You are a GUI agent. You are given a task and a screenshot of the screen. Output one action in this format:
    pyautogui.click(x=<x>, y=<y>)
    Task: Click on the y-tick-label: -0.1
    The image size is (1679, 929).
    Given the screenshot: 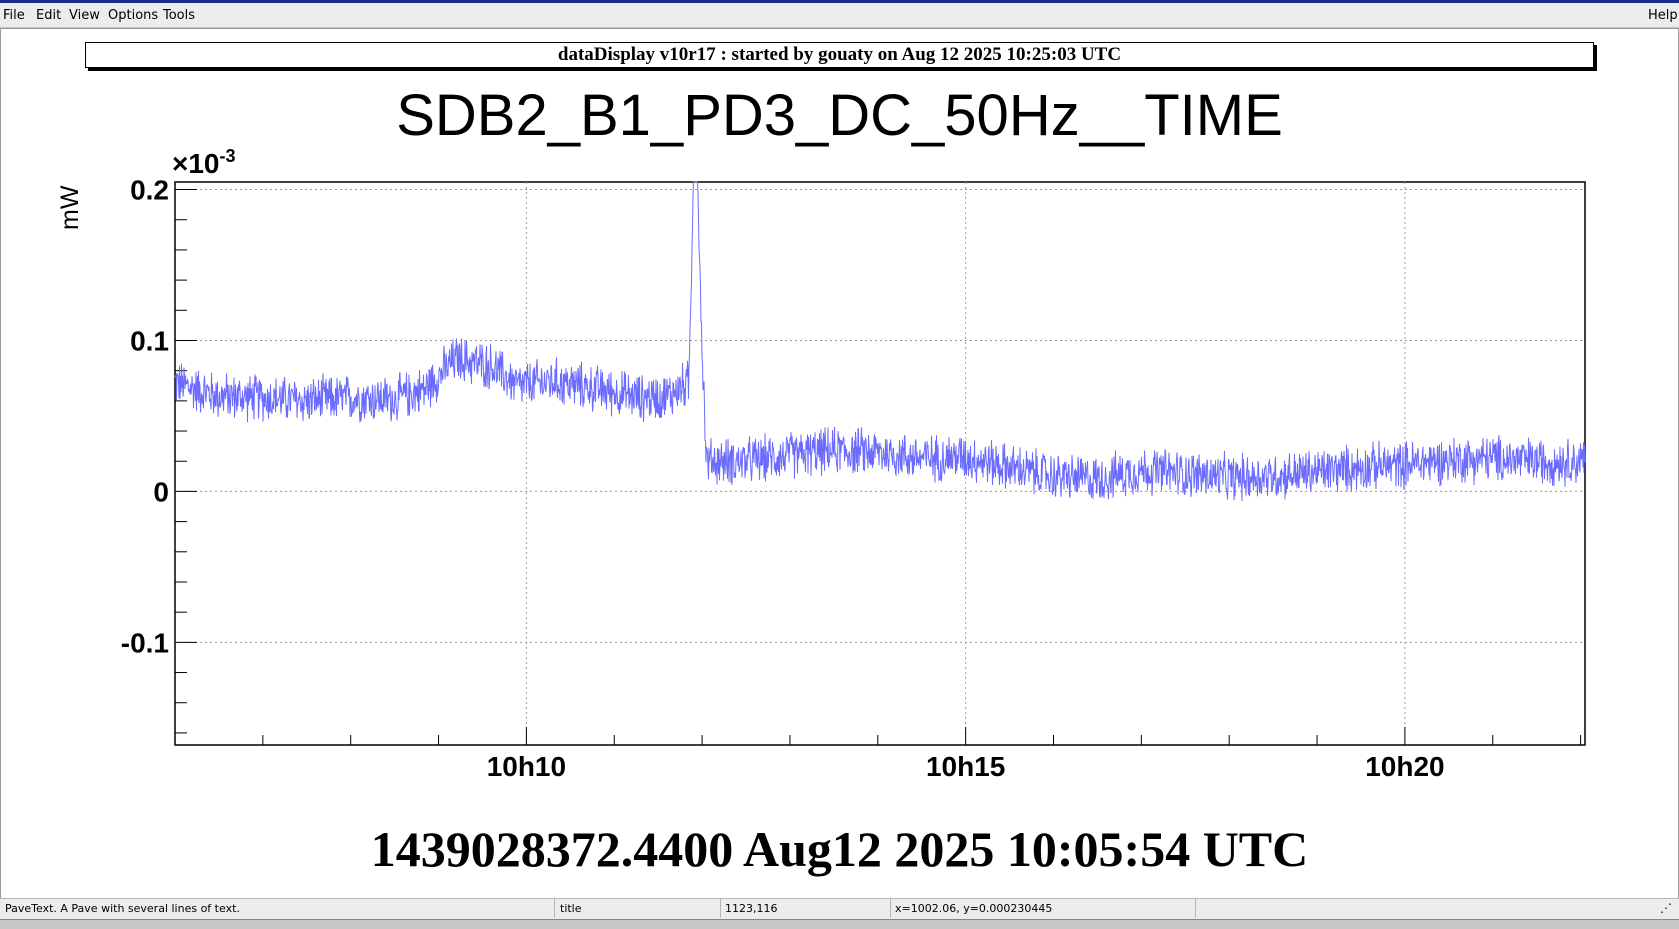 What is the action you would take?
    pyautogui.click(x=145, y=642)
    